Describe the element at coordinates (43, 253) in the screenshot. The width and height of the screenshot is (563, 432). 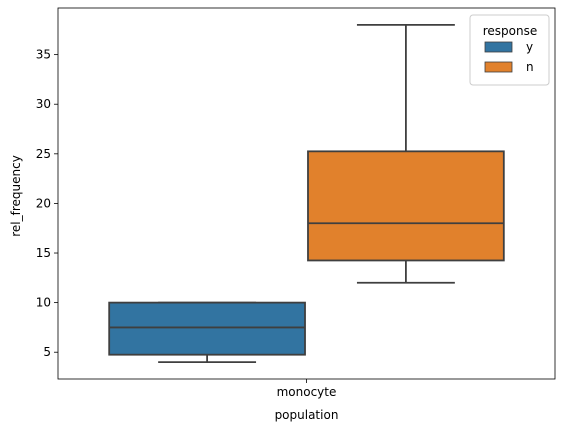
I see `y-tick-label: 15` at that location.